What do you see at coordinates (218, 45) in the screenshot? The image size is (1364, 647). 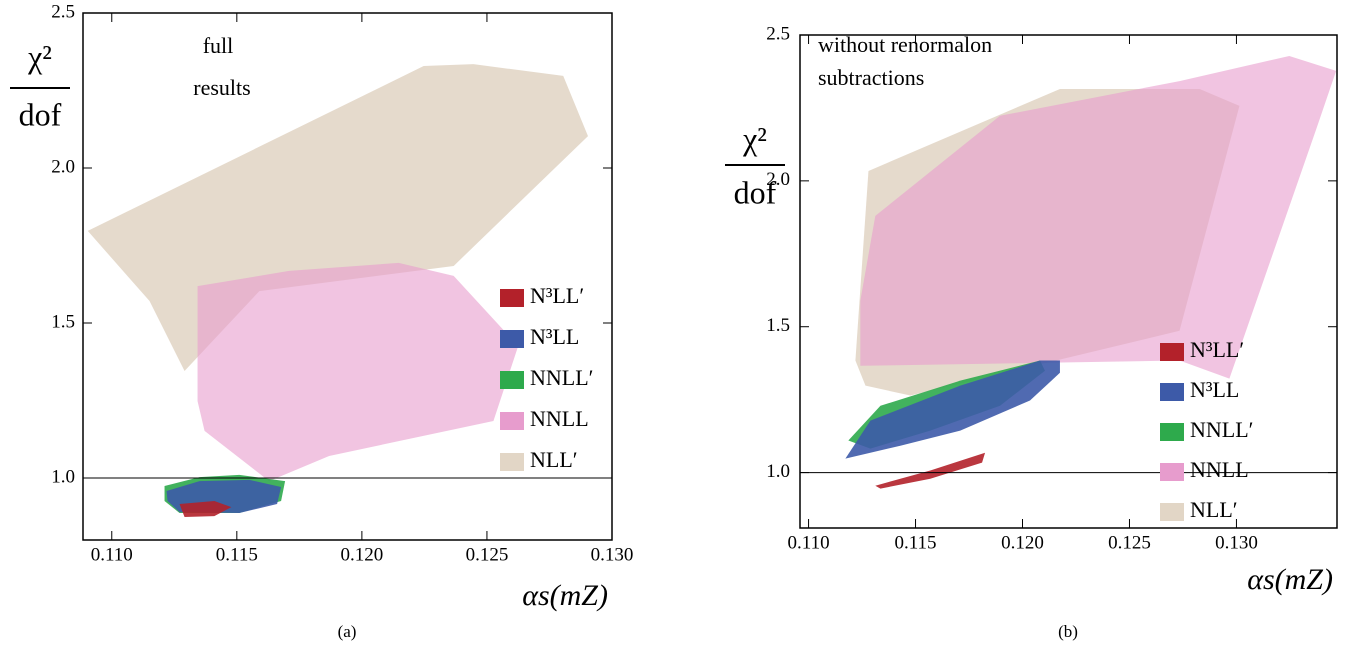 I see `annotation: full` at bounding box center [218, 45].